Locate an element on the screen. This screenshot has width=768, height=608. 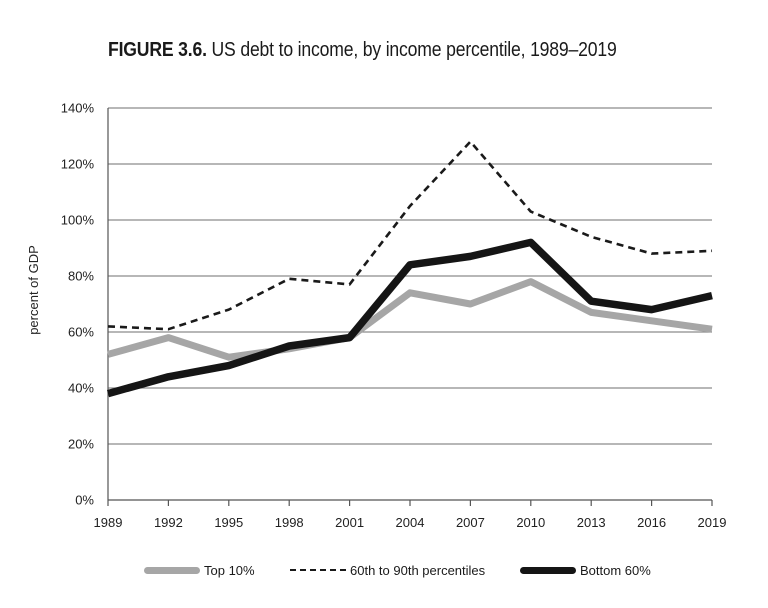
x-tick-label: 2013 is located at coordinates (591, 522).